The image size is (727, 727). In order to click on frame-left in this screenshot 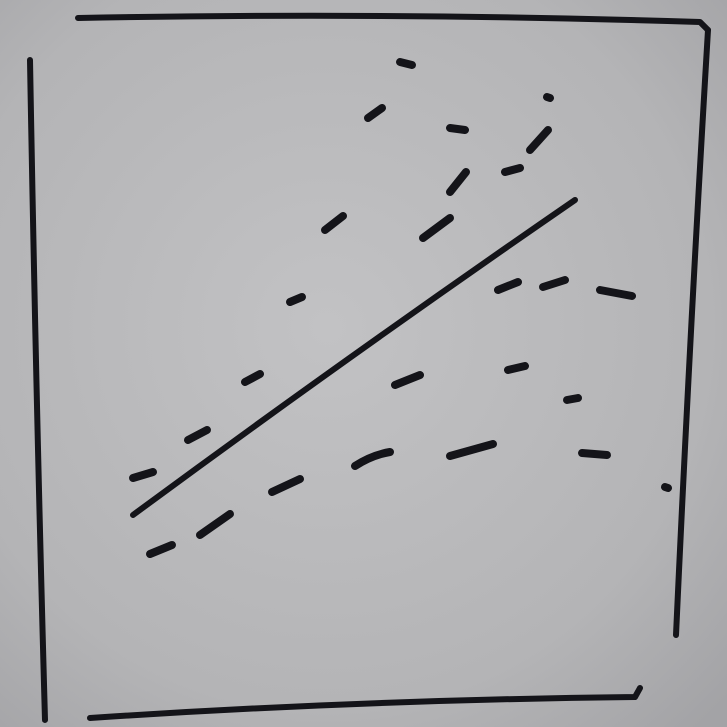, I will do `click(37, 390)`.